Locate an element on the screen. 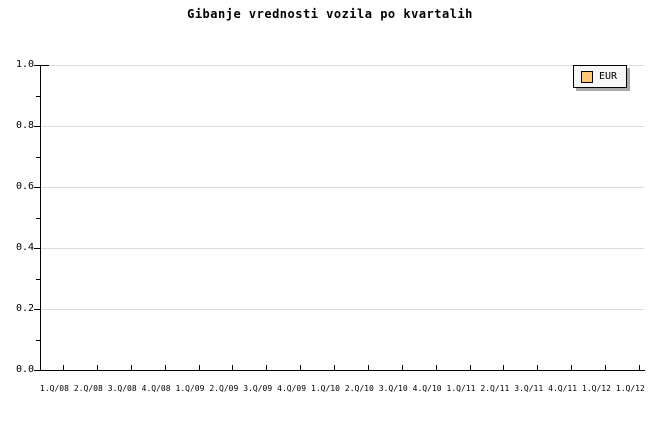 The image size is (660, 440). x-tick-label: 4.Q/09 is located at coordinates (292, 388).